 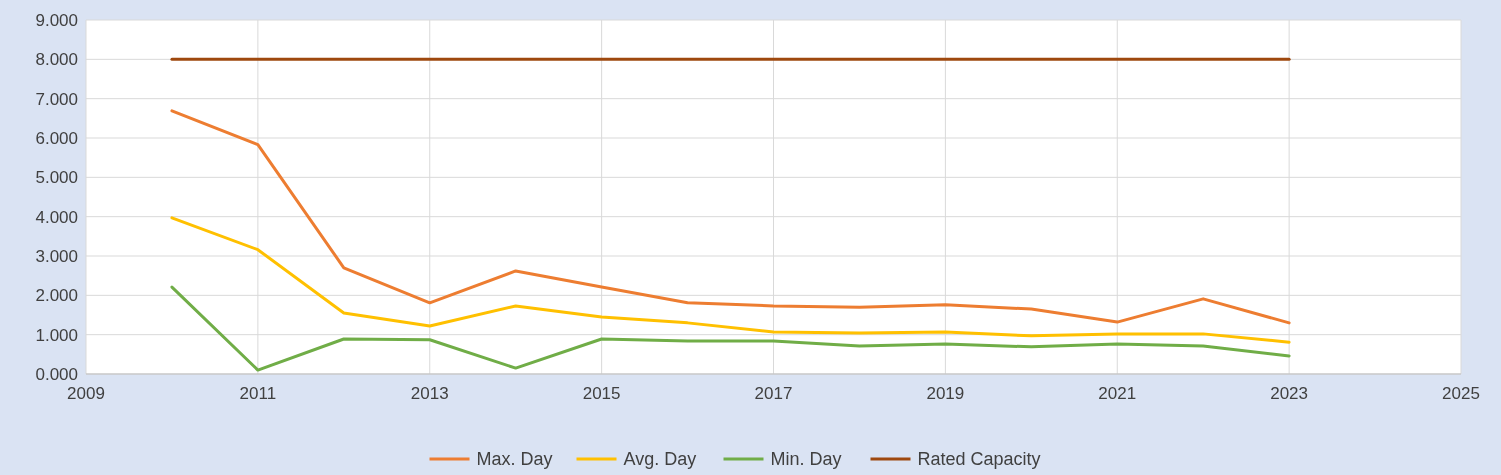 What do you see at coordinates (56, 296) in the screenshot?
I see `y-tick-label: 2.000` at bounding box center [56, 296].